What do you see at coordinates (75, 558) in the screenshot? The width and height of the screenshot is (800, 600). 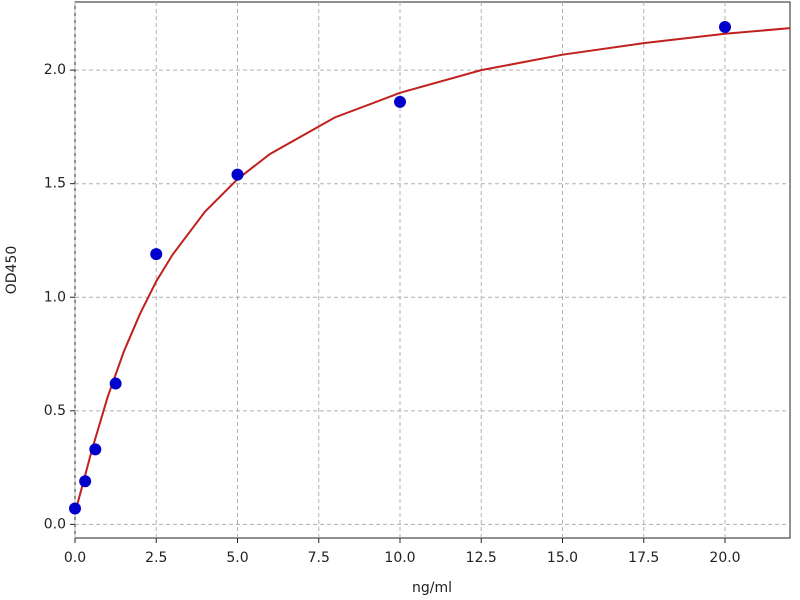 I see `x-tick-label: 0.0` at bounding box center [75, 558].